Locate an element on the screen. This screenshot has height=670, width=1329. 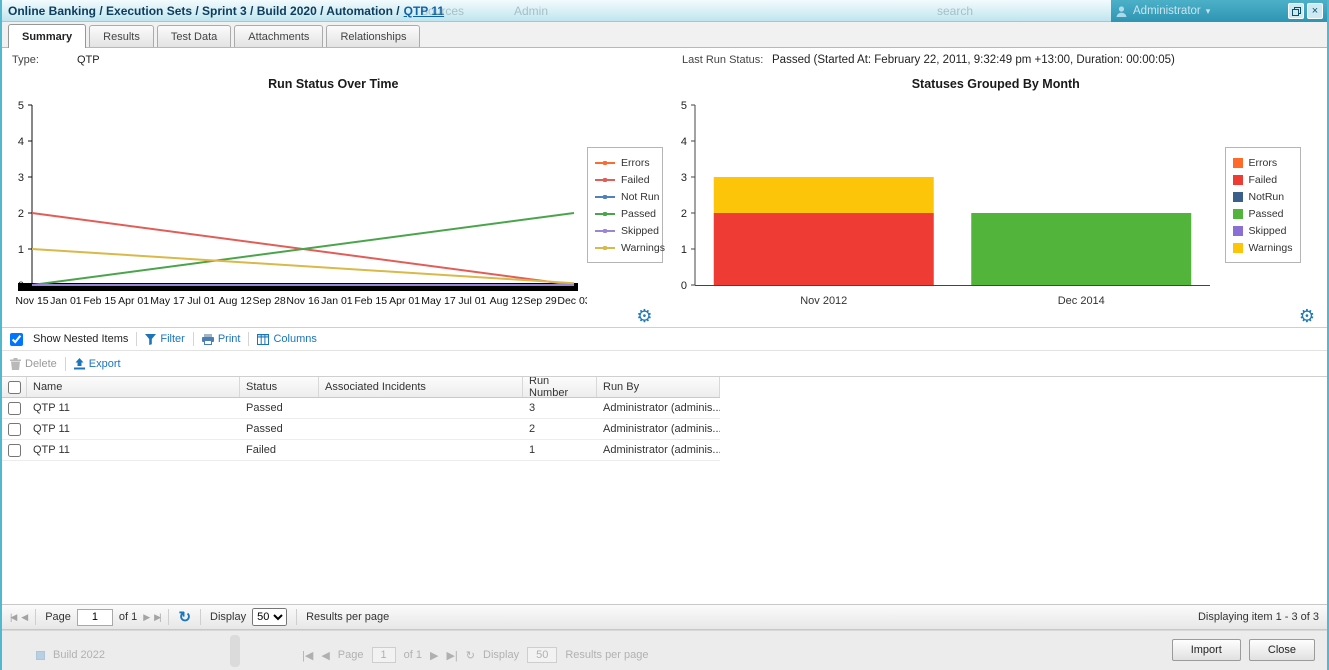
print-button: Print is located at coordinates (220, 339).